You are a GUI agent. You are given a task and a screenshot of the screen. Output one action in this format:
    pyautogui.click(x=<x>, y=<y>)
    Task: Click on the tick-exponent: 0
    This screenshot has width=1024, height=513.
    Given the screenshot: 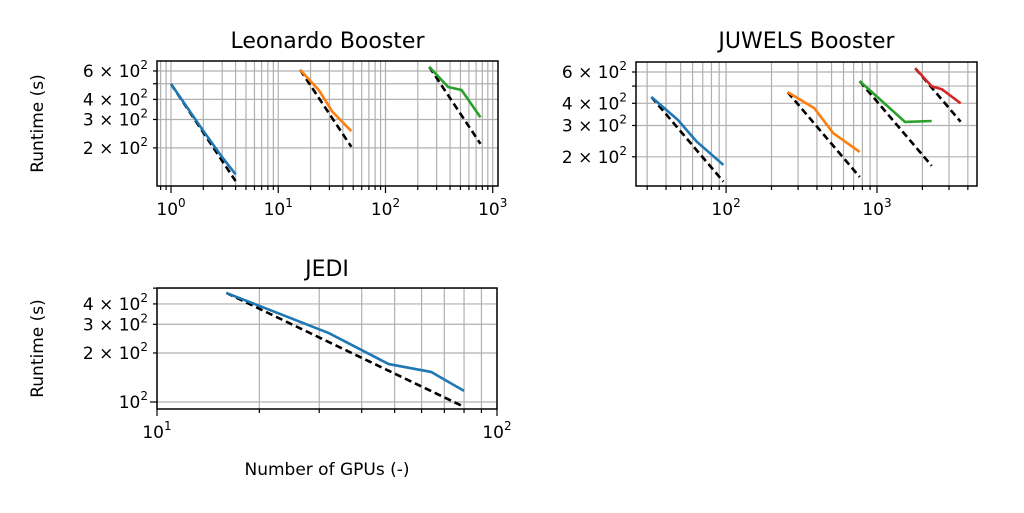 What is the action you would take?
    pyautogui.click(x=182, y=203)
    